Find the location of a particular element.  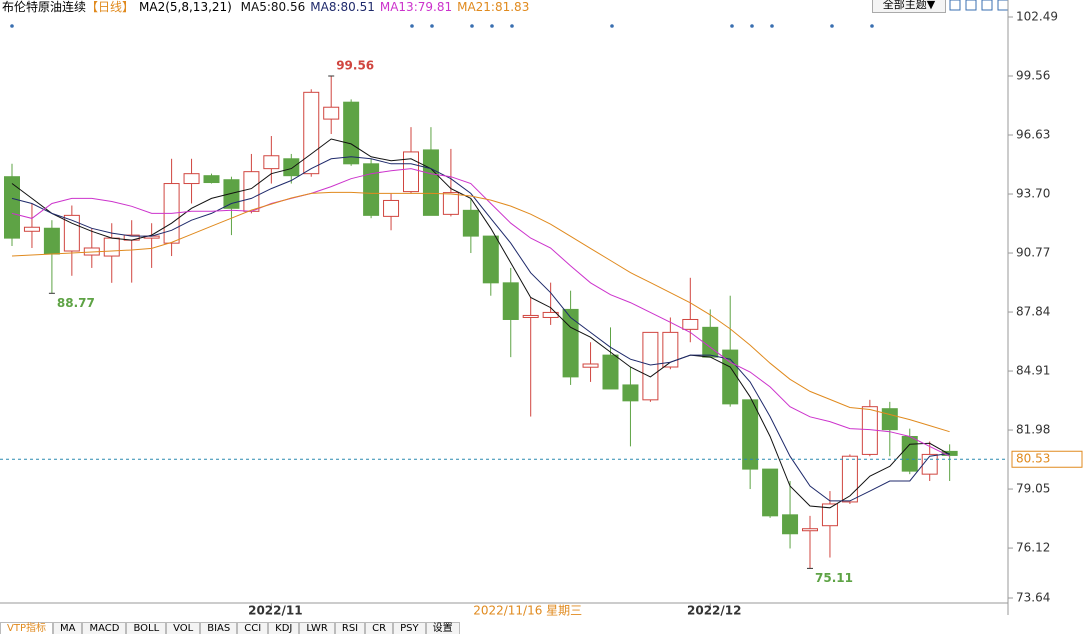

indicator-tab: KDJ is located at coordinates (284, 628).